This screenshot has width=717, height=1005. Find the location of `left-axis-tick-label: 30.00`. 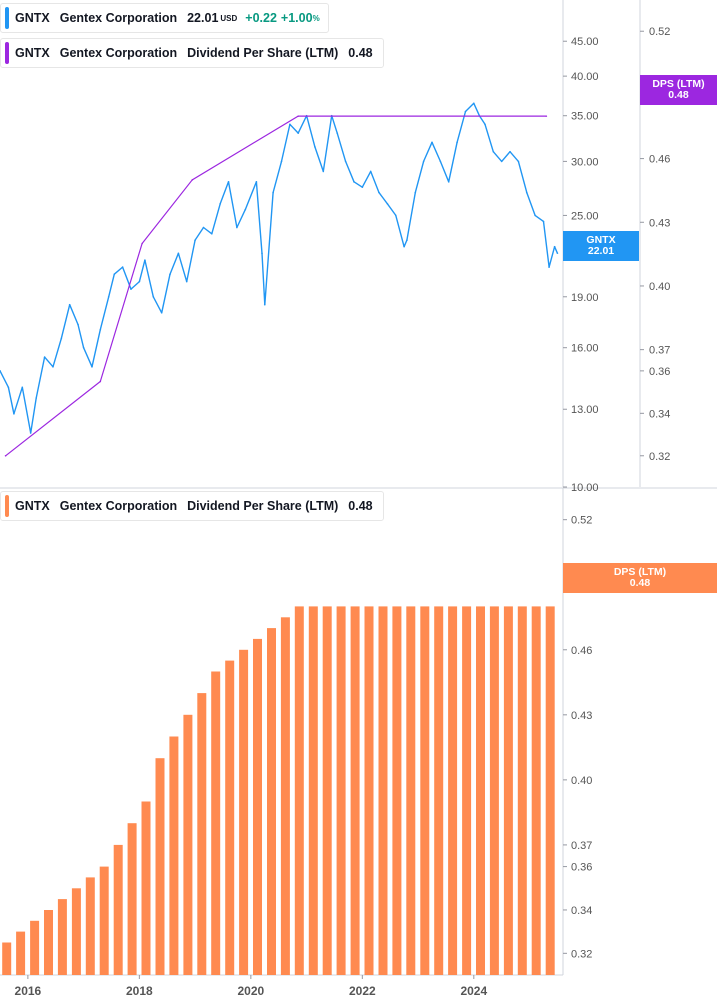

left-axis-tick-label: 30.00 is located at coordinates (585, 162).